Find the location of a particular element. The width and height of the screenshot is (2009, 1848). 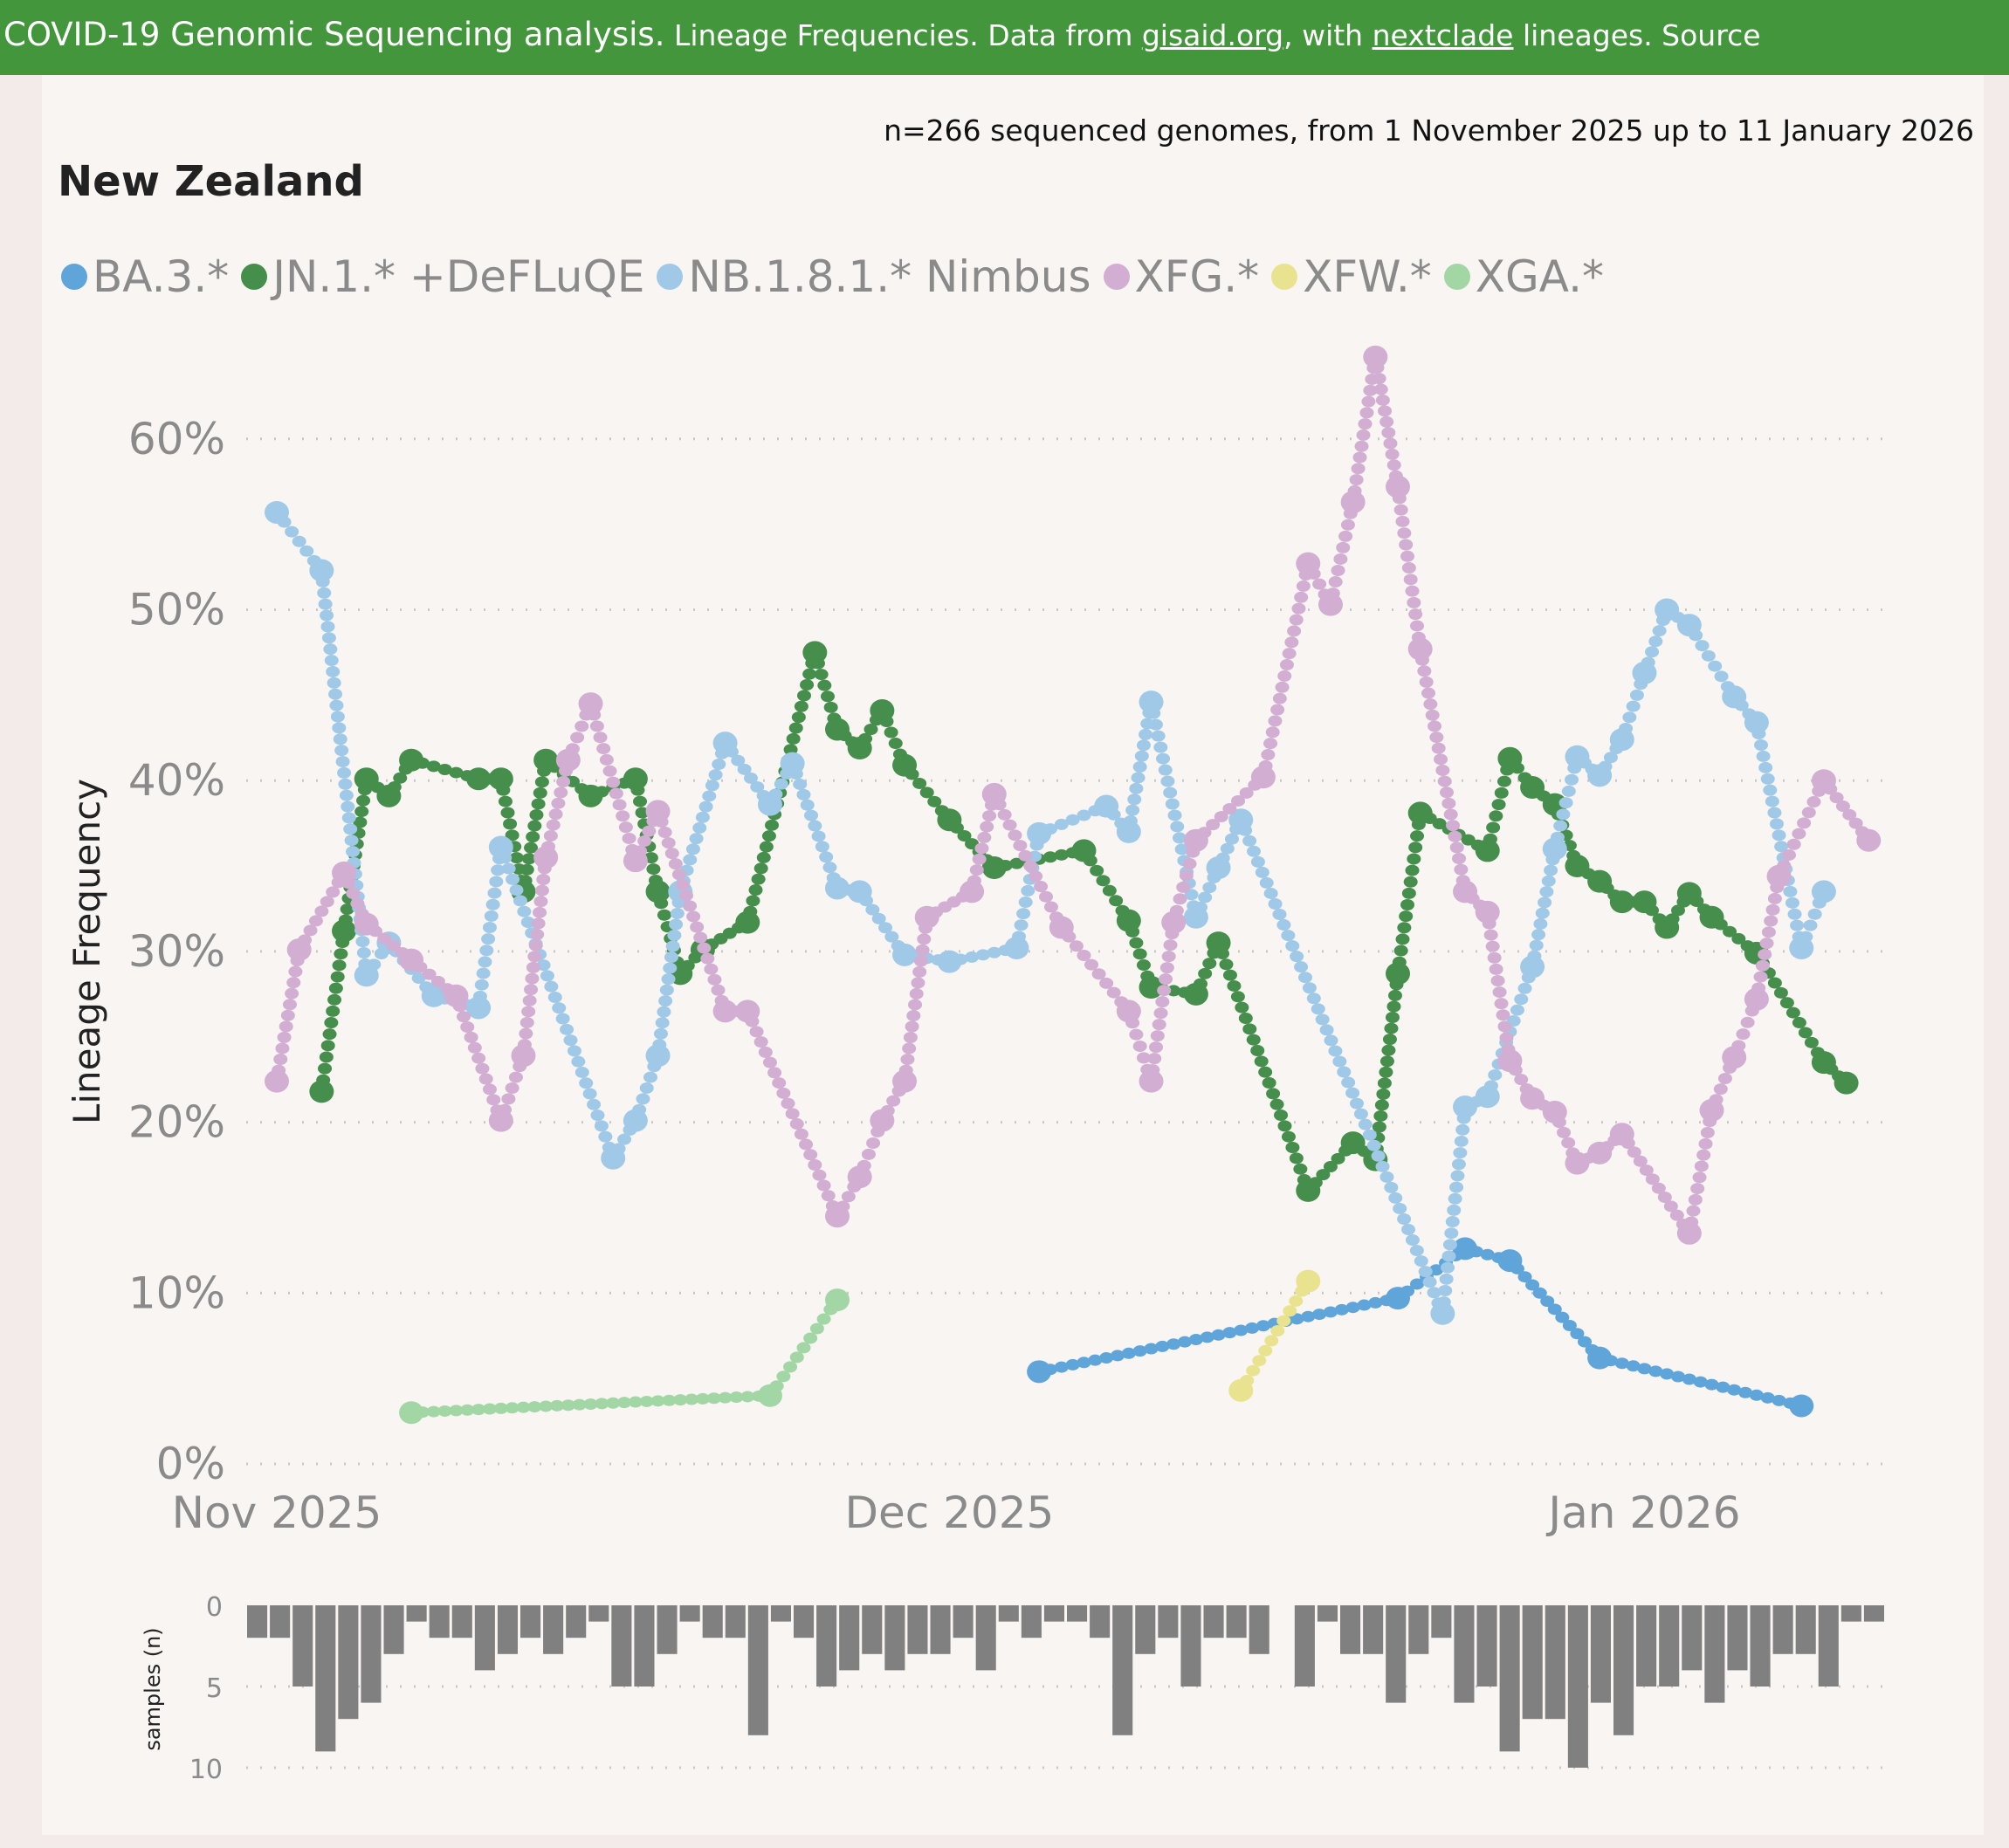

legend-item: NB.1.8.1.* Nimbus is located at coordinates (874, 276).